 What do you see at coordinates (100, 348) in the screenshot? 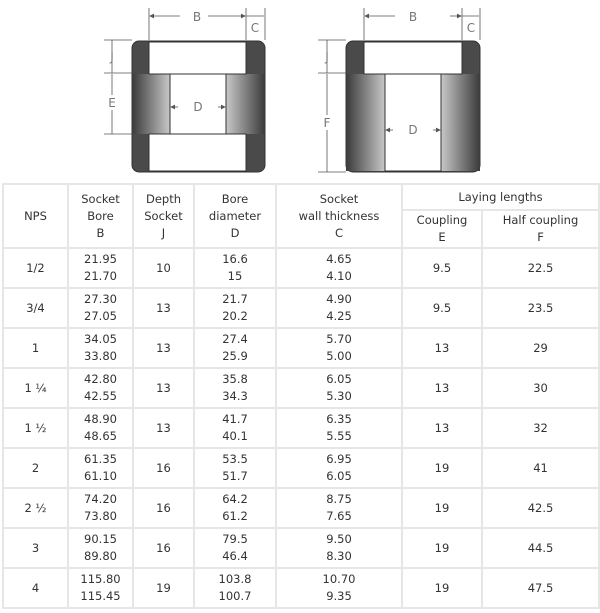
I see `cell-socket-bore: 34.05 33.80` at bounding box center [100, 348].